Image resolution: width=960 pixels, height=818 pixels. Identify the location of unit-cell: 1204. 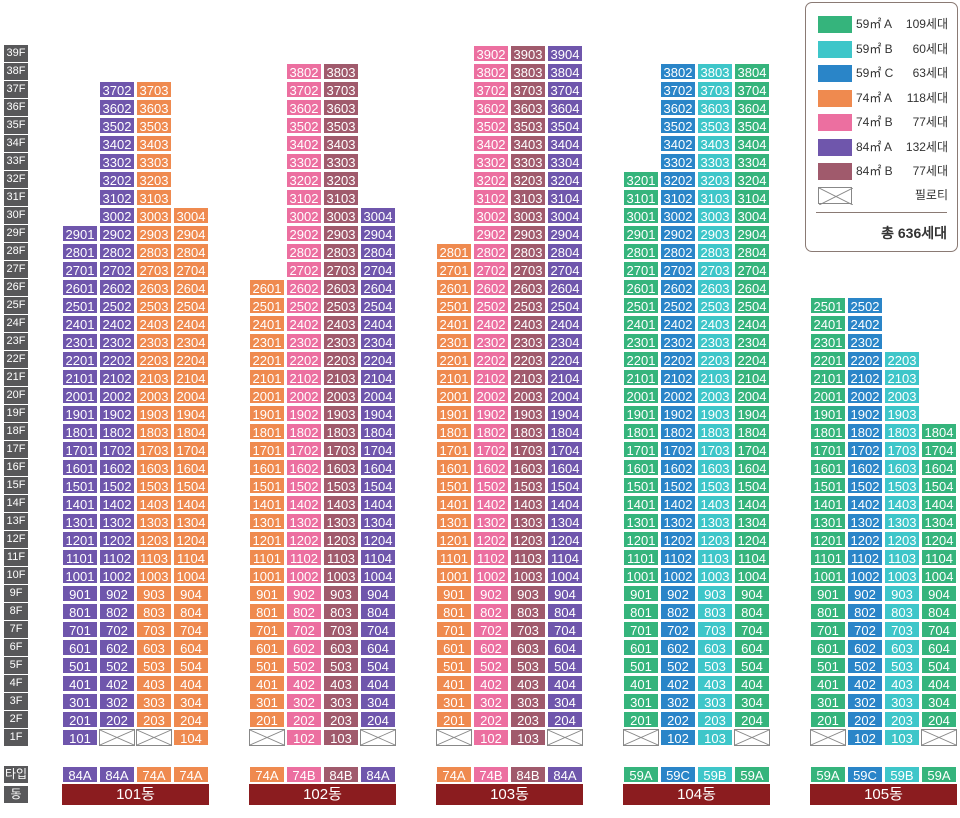
(939, 539).